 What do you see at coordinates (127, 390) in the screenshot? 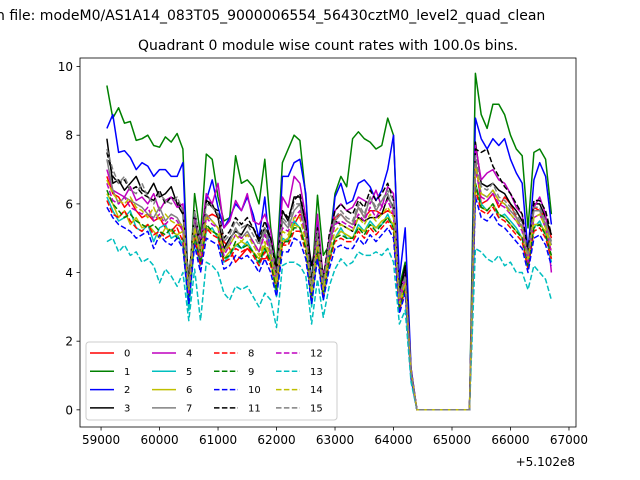
I see `legend-label-2: 2` at bounding box center [127, 390].